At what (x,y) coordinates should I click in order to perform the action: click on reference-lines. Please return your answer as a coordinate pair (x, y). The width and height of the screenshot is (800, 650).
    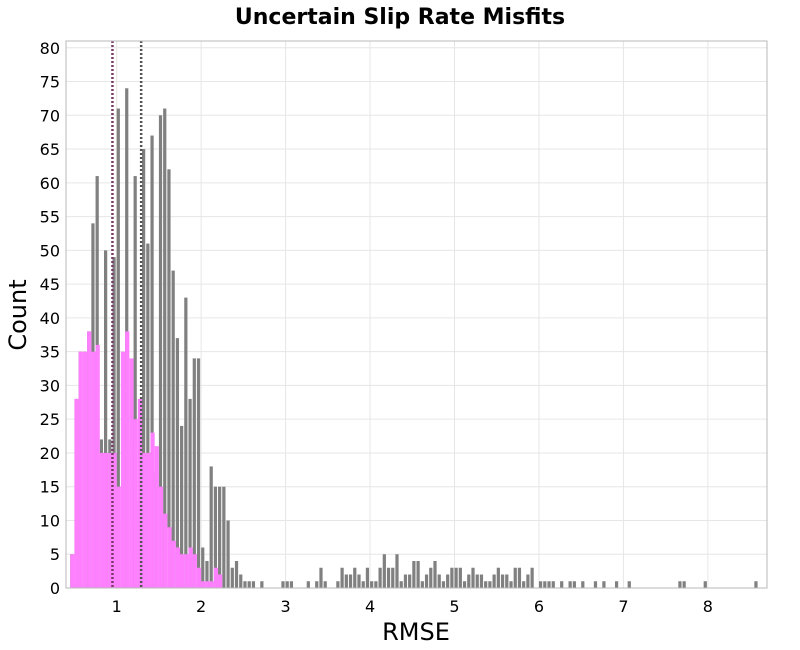
    Looking at the image, I should click on (127, 314).